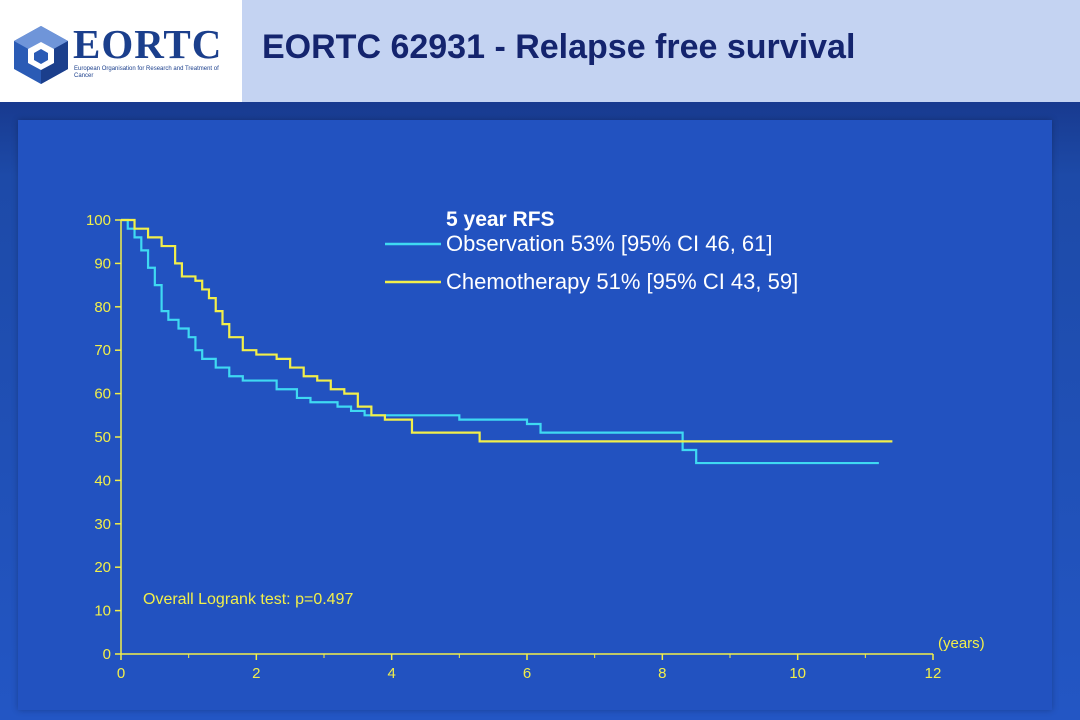  Describe the element at coordinates (98, 220) in the screenshot. I see `y-tick-label: 100` at that location.